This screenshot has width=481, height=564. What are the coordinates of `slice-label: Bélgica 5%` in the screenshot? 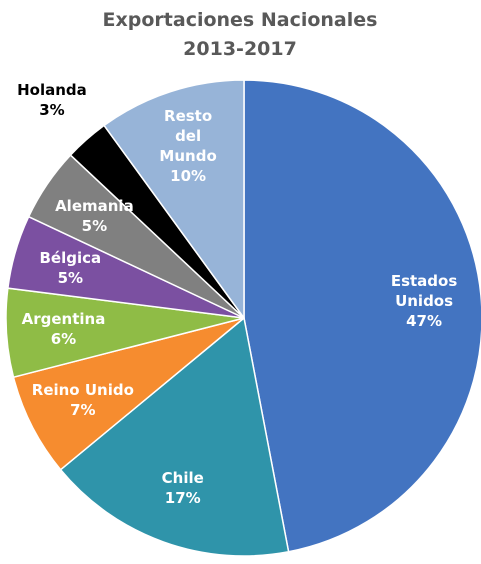 It's located at (70, 268).